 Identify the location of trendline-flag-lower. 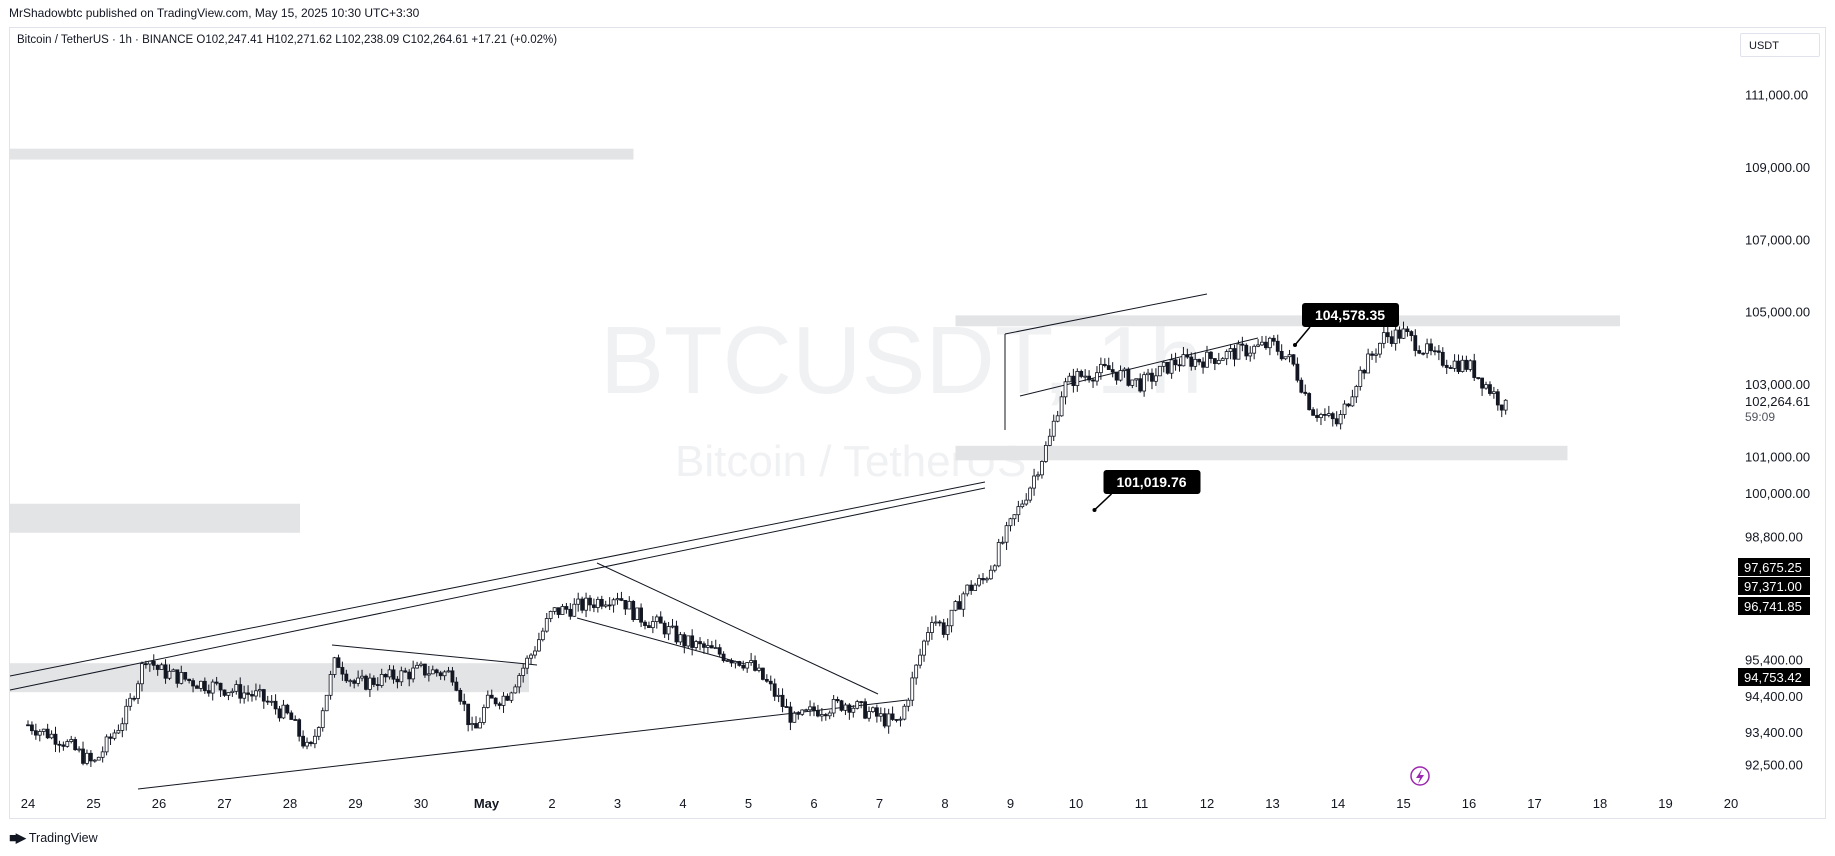
(1139, 367).